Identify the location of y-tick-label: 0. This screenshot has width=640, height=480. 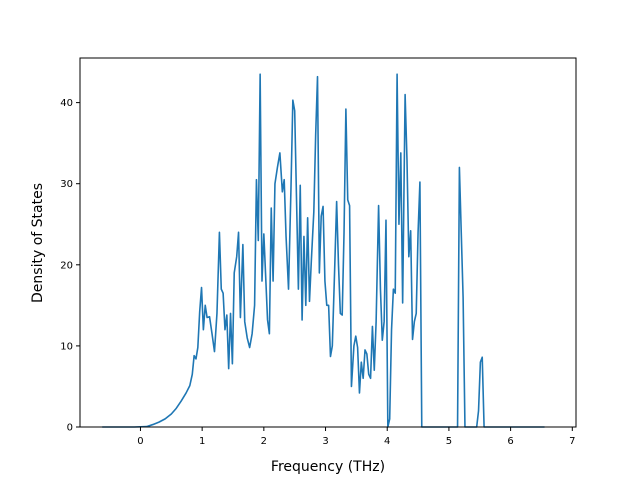
(70, 428).